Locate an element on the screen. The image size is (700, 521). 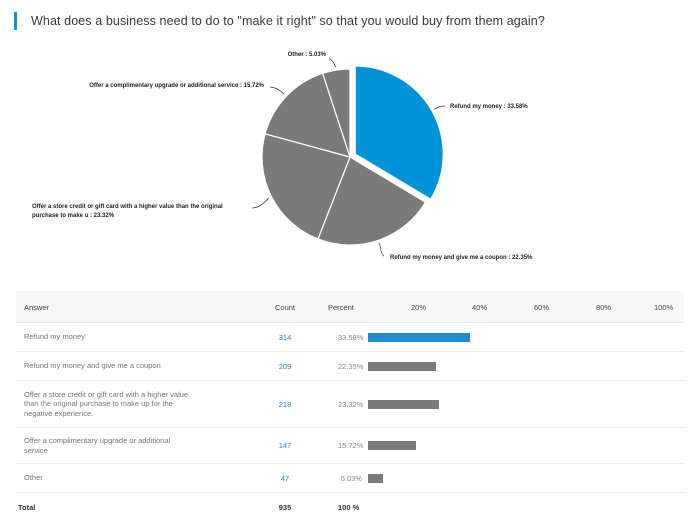
percent-cell: 22.35% is located at coordinates (351, 366).